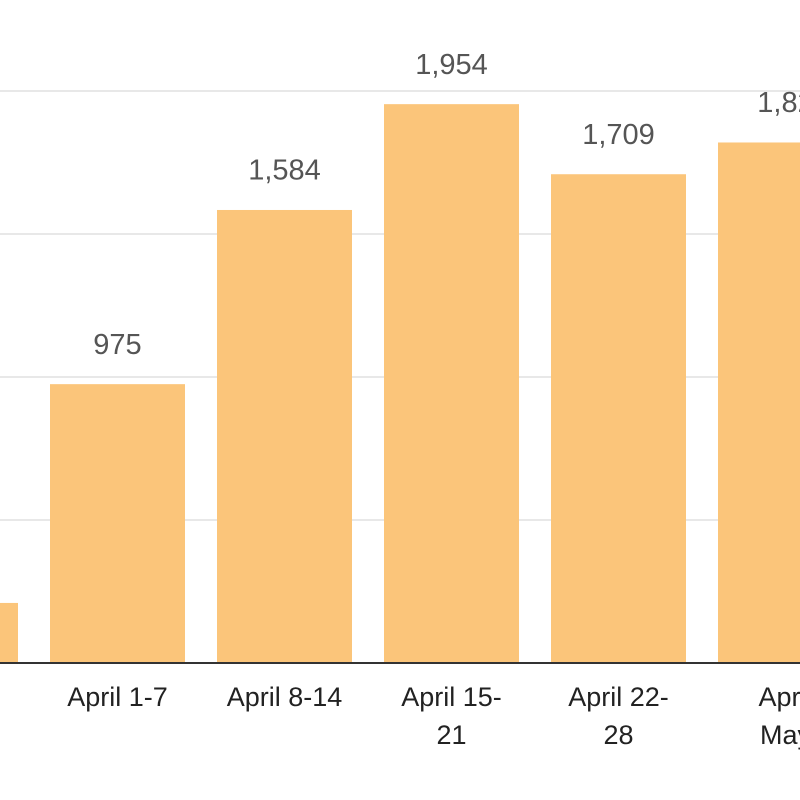 The width and height of the screenshot is (800, 800). Describe the element at coordinates (451, 697) in the screenshot. I see `x-tick-label: April 15-` at that location.